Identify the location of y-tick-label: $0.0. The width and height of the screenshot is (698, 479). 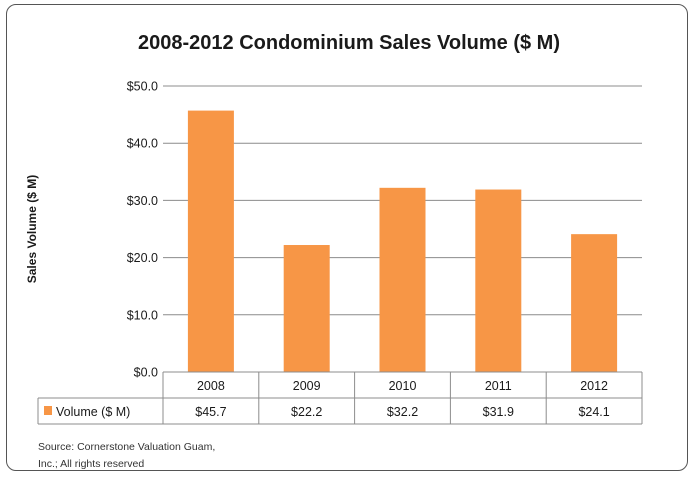
(146, 373).